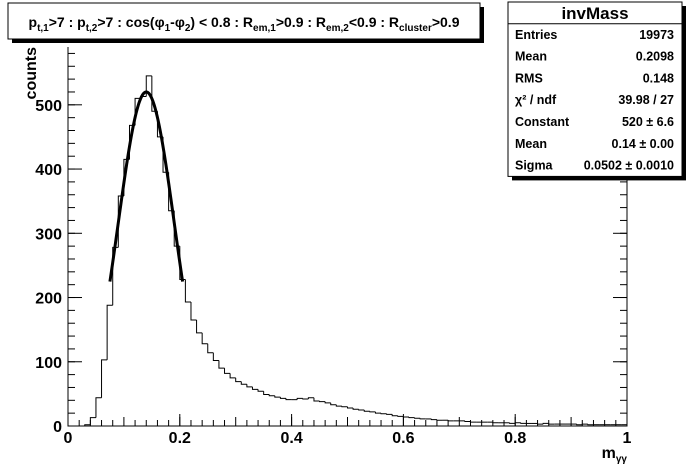  What do you see at coordinates (301, 22) in the screenshot?
I see `chart-title-part: >0.9 : R` at bounding box center [301, 22].